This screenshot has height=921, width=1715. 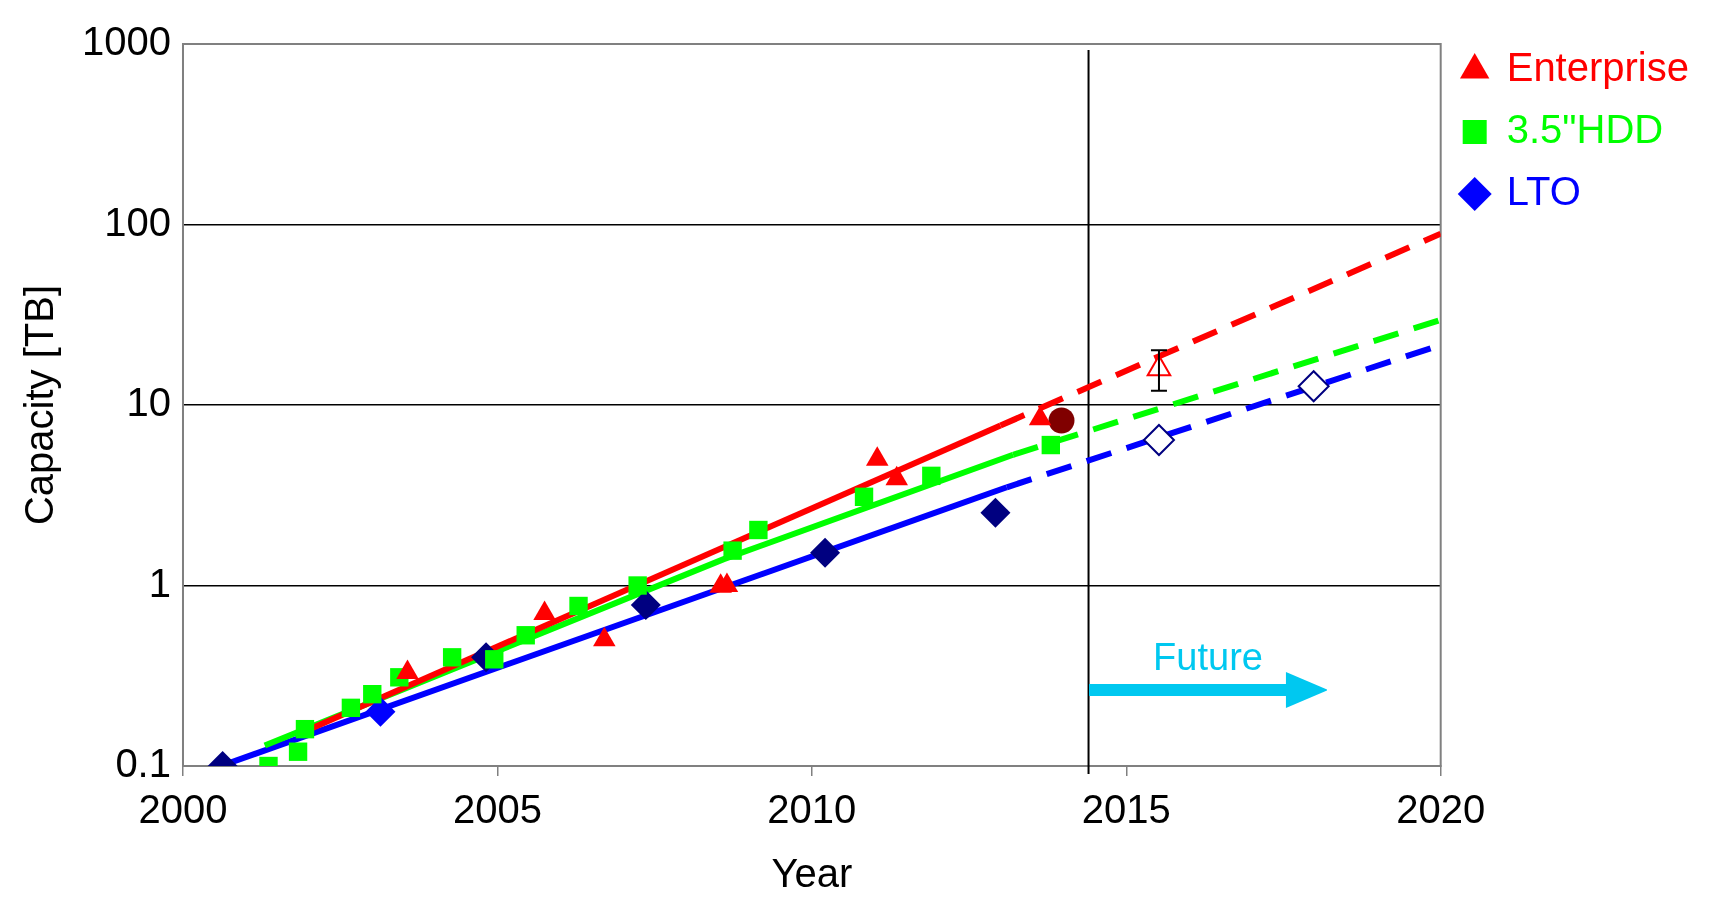 What do you see at coordinates (1208, 658) in the screenshot?
I see `annotation: Future` at bounding box center [1208, 658].